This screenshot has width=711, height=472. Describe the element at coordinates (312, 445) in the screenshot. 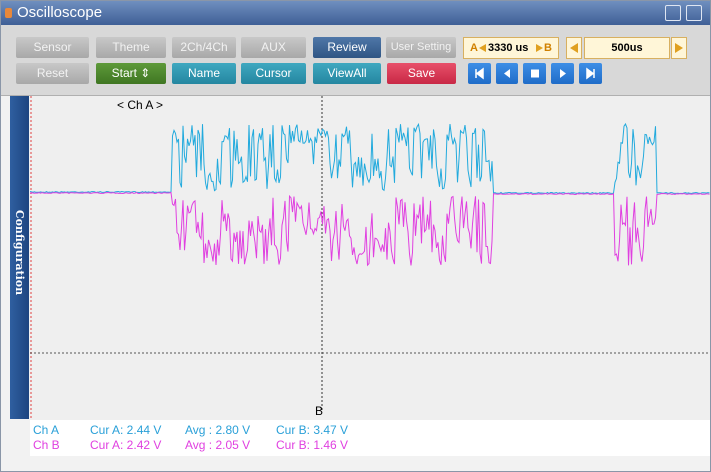

I see `status-b-cur-b: Cur B: 1.46 V` at that location.